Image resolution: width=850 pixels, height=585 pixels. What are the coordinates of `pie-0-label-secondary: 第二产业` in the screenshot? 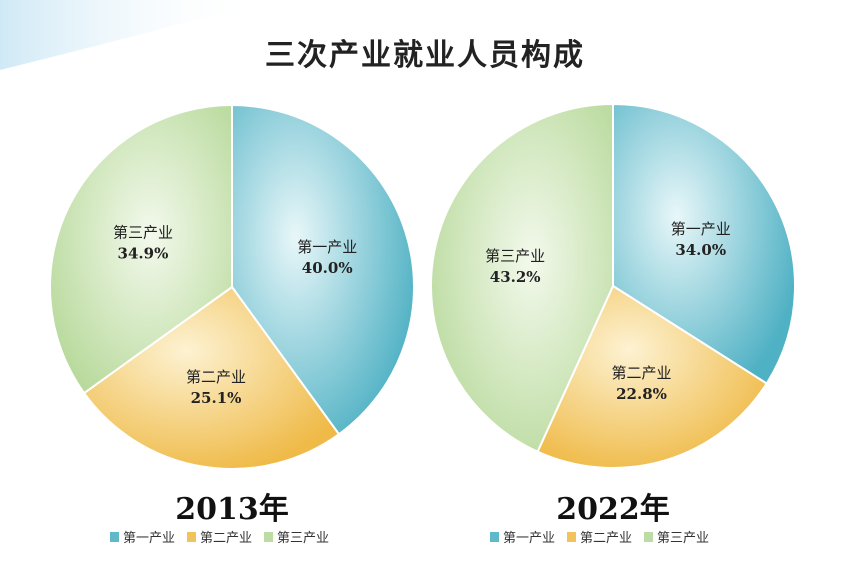 It's located at (216, 377).